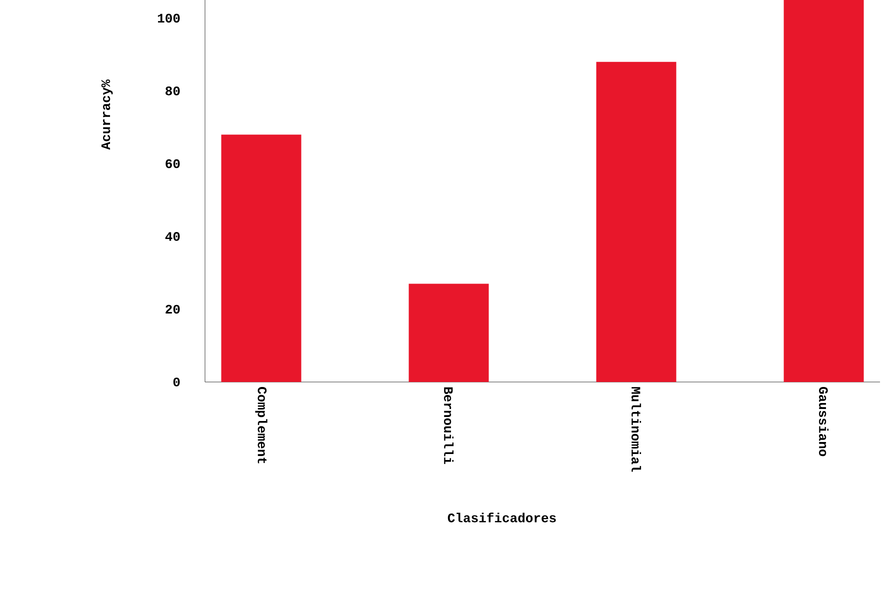 Image resolution: width=882 pixels, height=603 pixels. Describe the element at coordinates (172, 236) in the screenshot. I see `y-tick-label: 40` at that location.